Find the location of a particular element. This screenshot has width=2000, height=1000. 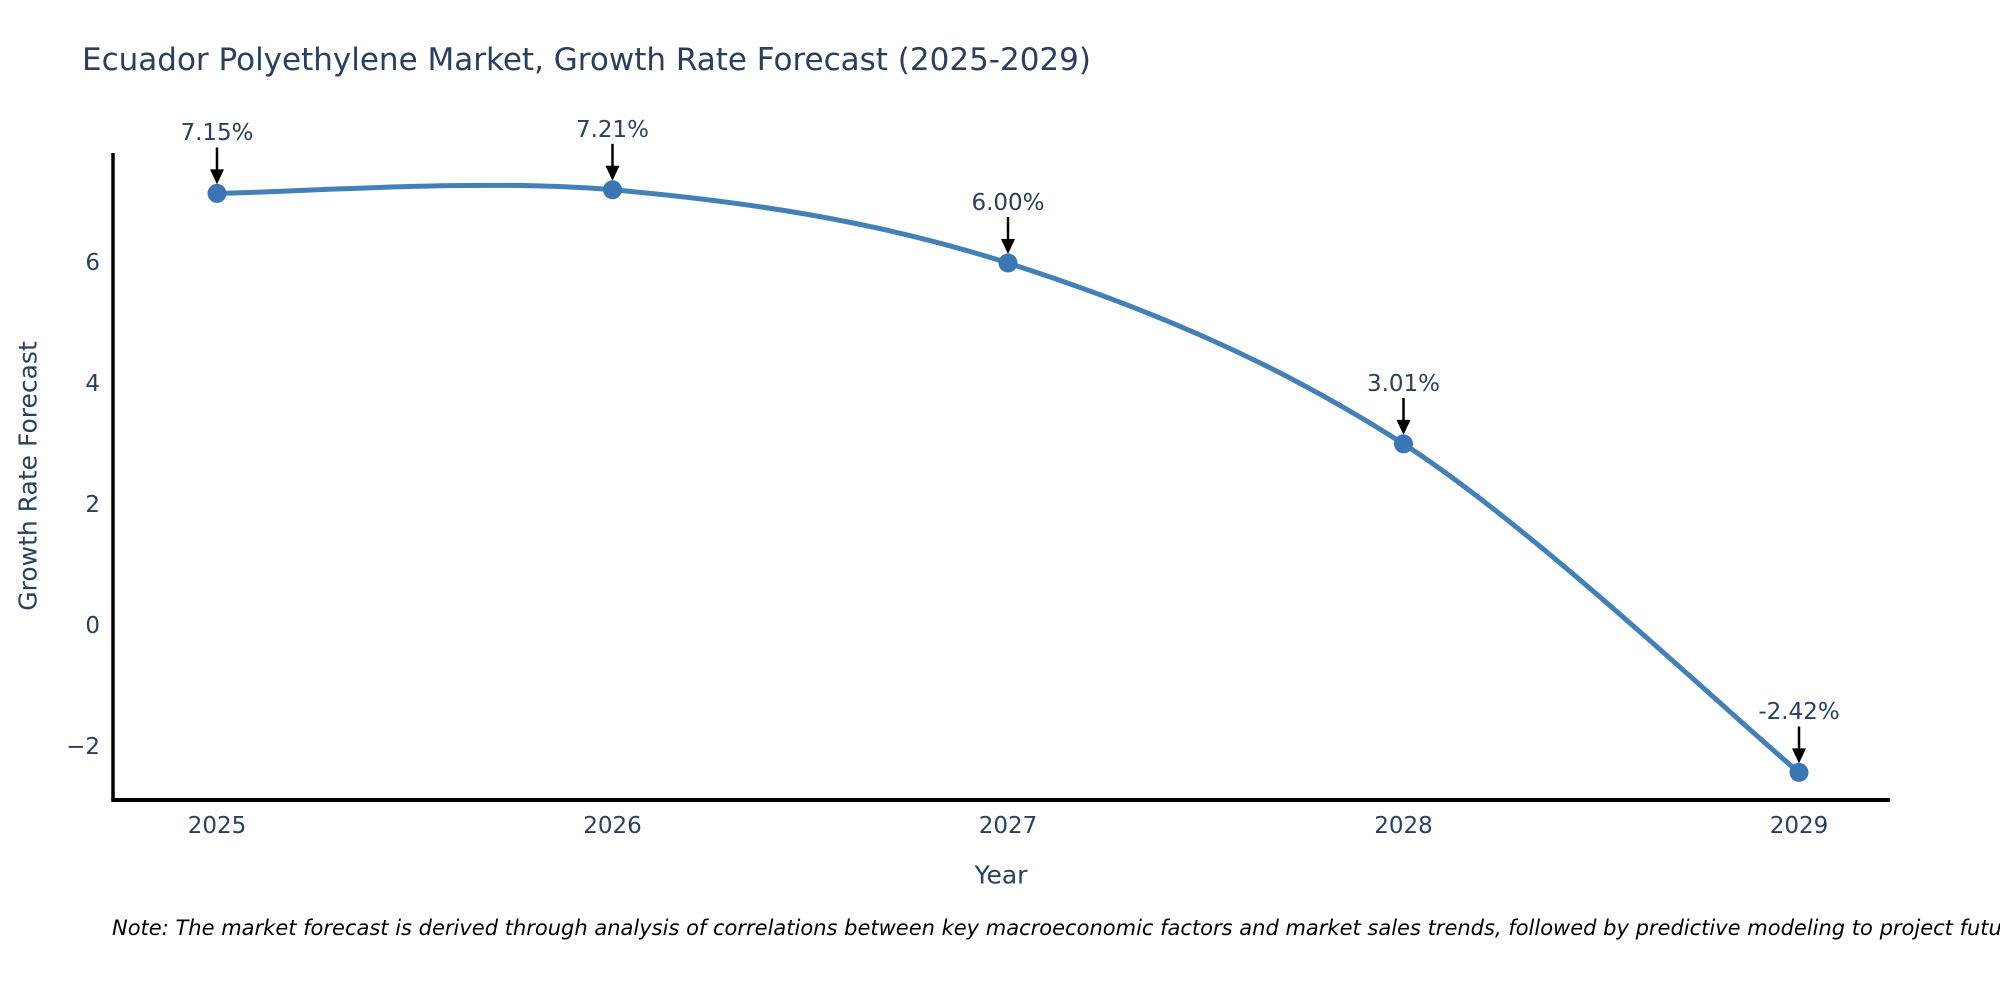

x-axis-title: Year is located at coordinates (1001, 875).